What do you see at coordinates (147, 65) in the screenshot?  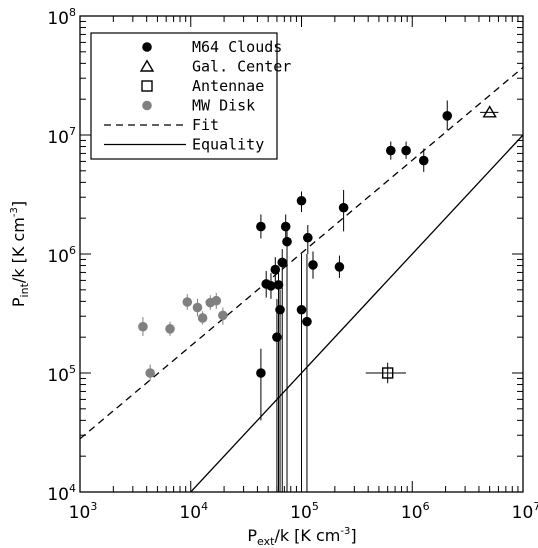 I see `legend-marker-gal-center` at bounding box center [147, 65].